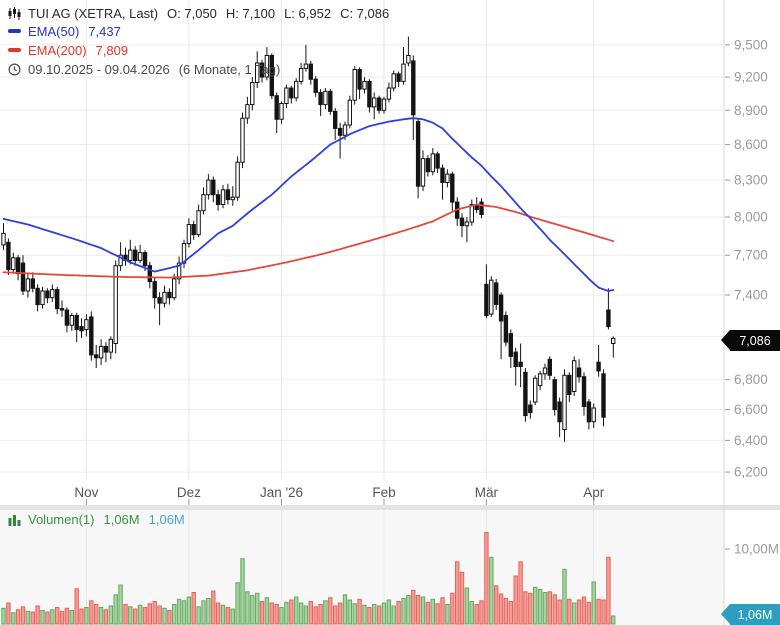 The height and width of the screenshot is (625, 780). I want to click on volume-value-blue: 1,06M, so click(166, 519).